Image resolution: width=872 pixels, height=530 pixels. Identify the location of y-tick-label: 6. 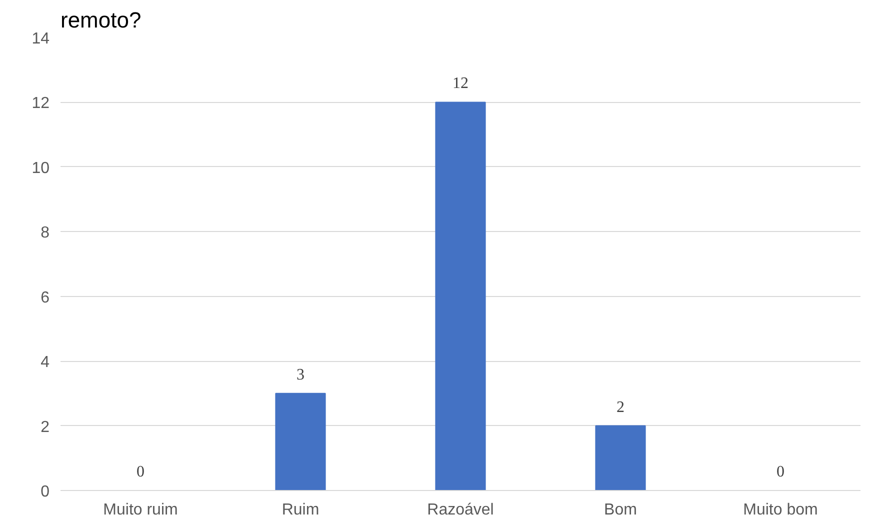
(45, 297).